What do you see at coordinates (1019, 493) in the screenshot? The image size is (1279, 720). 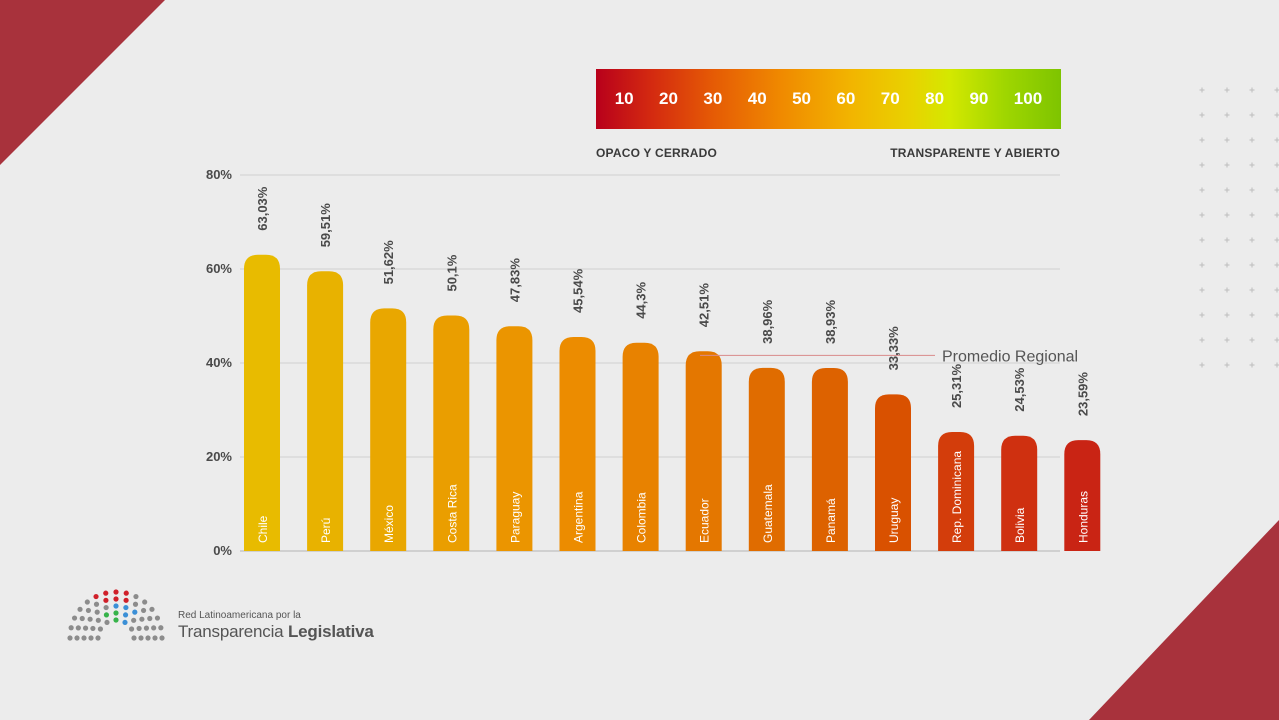 I see `bar-bolivia` at bounding box center [1019, 493].